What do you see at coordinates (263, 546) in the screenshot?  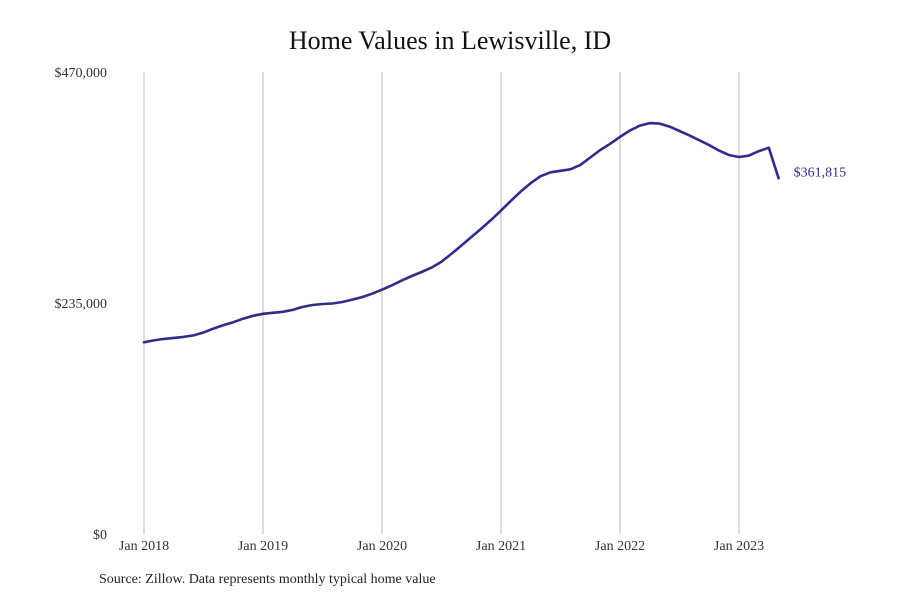 I see `x-tick-label: Jan 2019` at bounding box center [263, 546].